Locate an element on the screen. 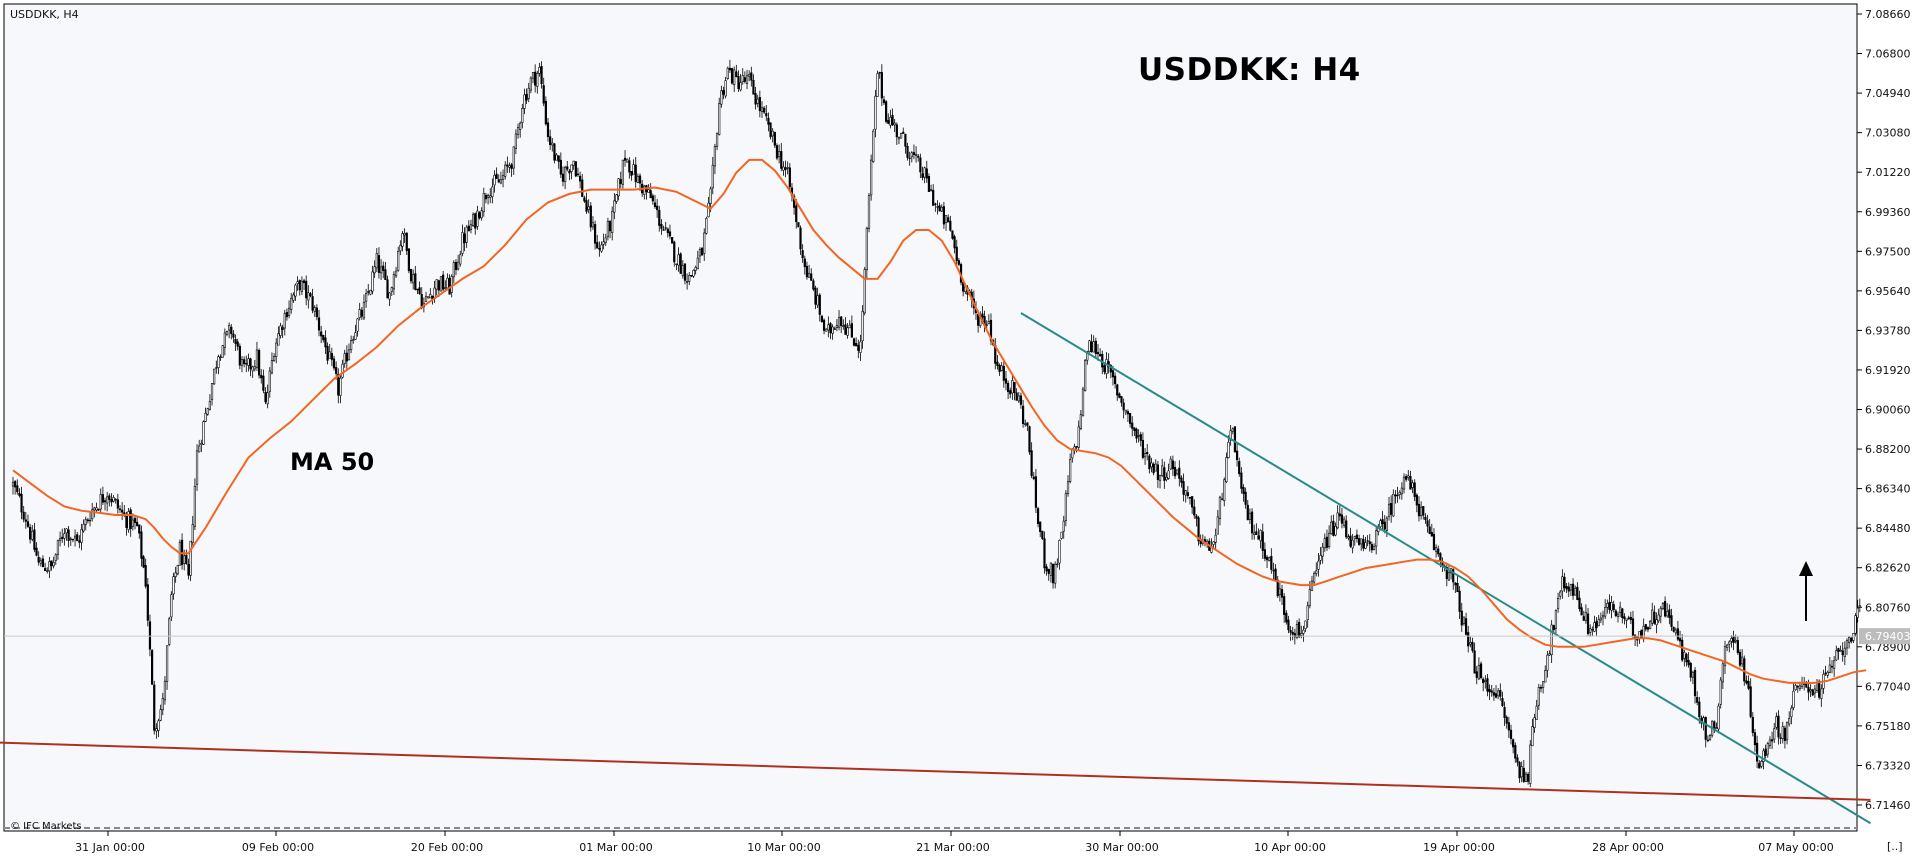 The width and height of the screenshot is (1912, 862). y-tick-label: 6.97500 is located at coordinates (1888, 251).